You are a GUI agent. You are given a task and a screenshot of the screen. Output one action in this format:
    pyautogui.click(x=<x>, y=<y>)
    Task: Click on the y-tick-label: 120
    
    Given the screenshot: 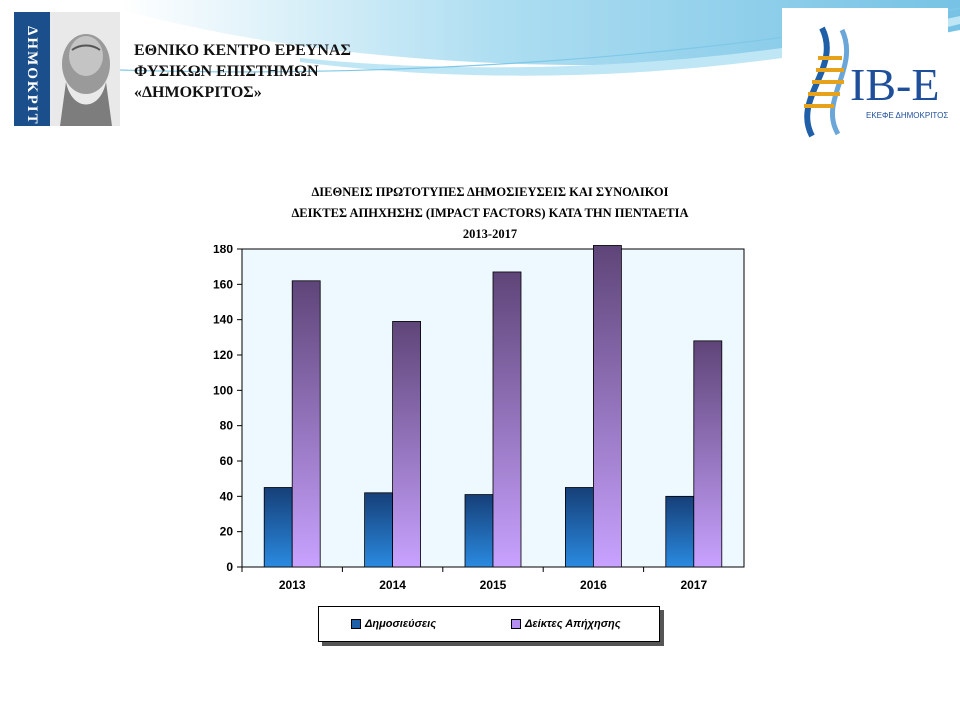 What is the action you would take?
    pyautogui.click(x=223, y=355)
    